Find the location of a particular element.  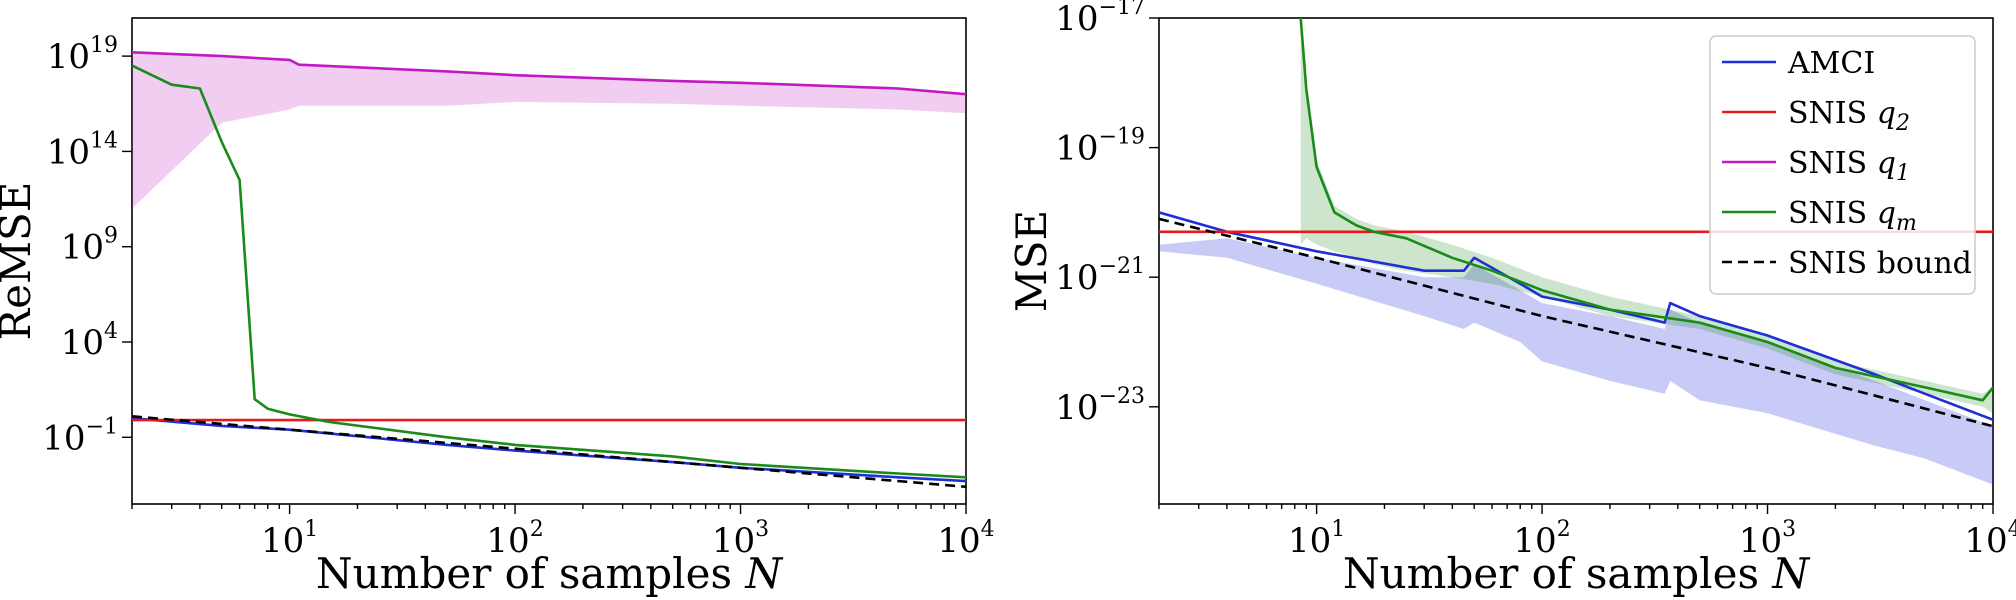

right-y-tick-label: 10−23 is located at coordinates (1100, 406).